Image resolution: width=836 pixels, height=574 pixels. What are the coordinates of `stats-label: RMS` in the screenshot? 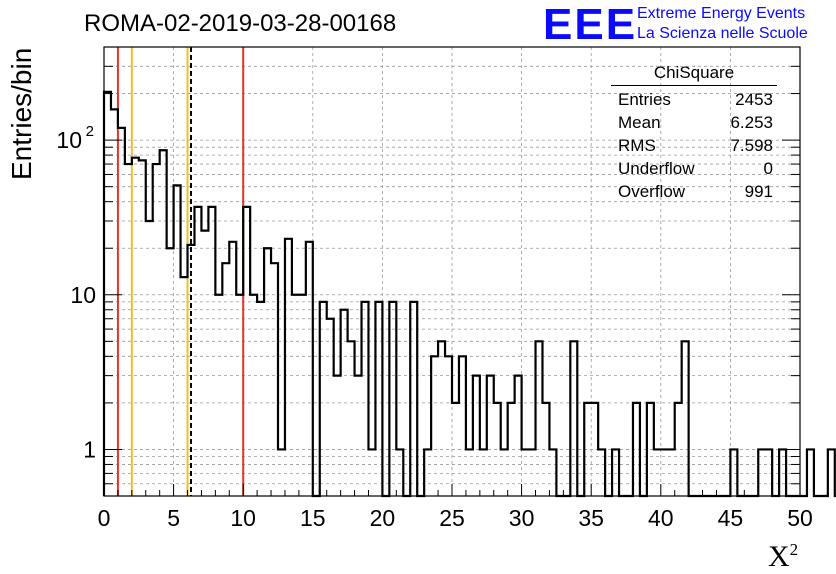 It's located at (637, 145).